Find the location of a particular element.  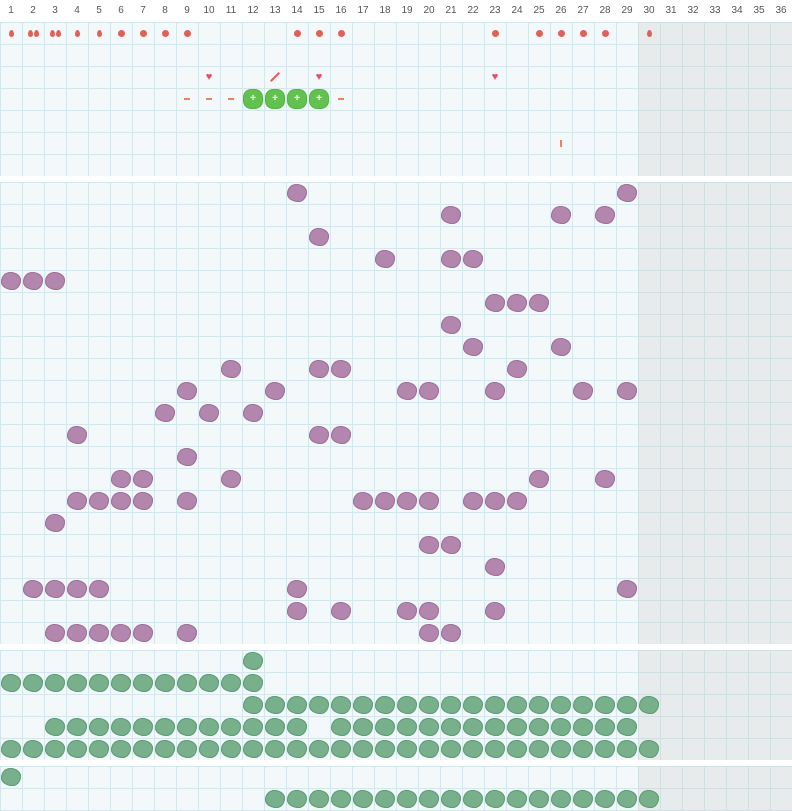

dash-icon is located at coordinates (209, 99).